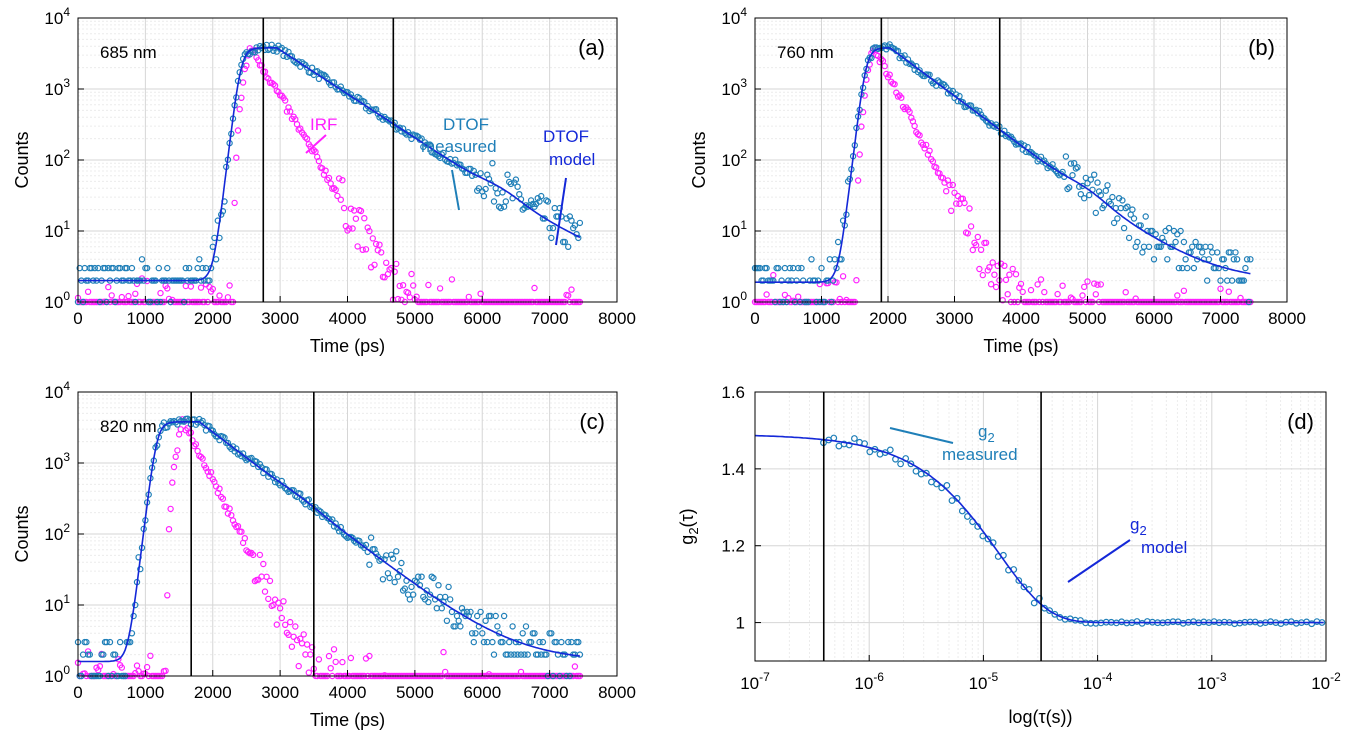  Describe the element at coordinates (1028, 312) in the screenshot. I see `panel-b-xticks: 0 1000 2000 3000 4000 5000 6000 7000 8000` at that location.